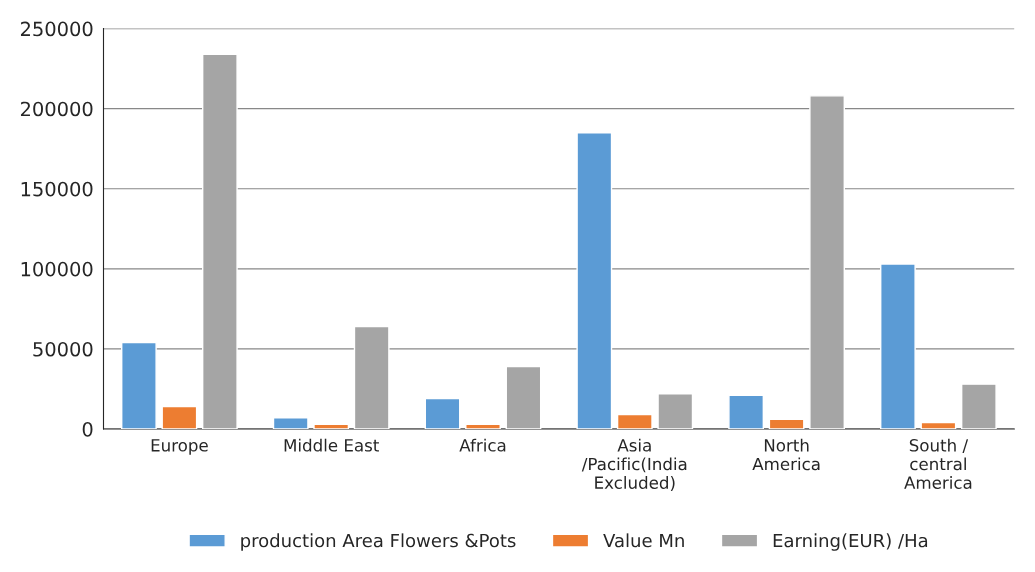 The height and width of the screenshot is (572, 1035). Describe the element at coordinates (57, 269) in the screenshot. I see `y-tick-label: 100000` at that location.